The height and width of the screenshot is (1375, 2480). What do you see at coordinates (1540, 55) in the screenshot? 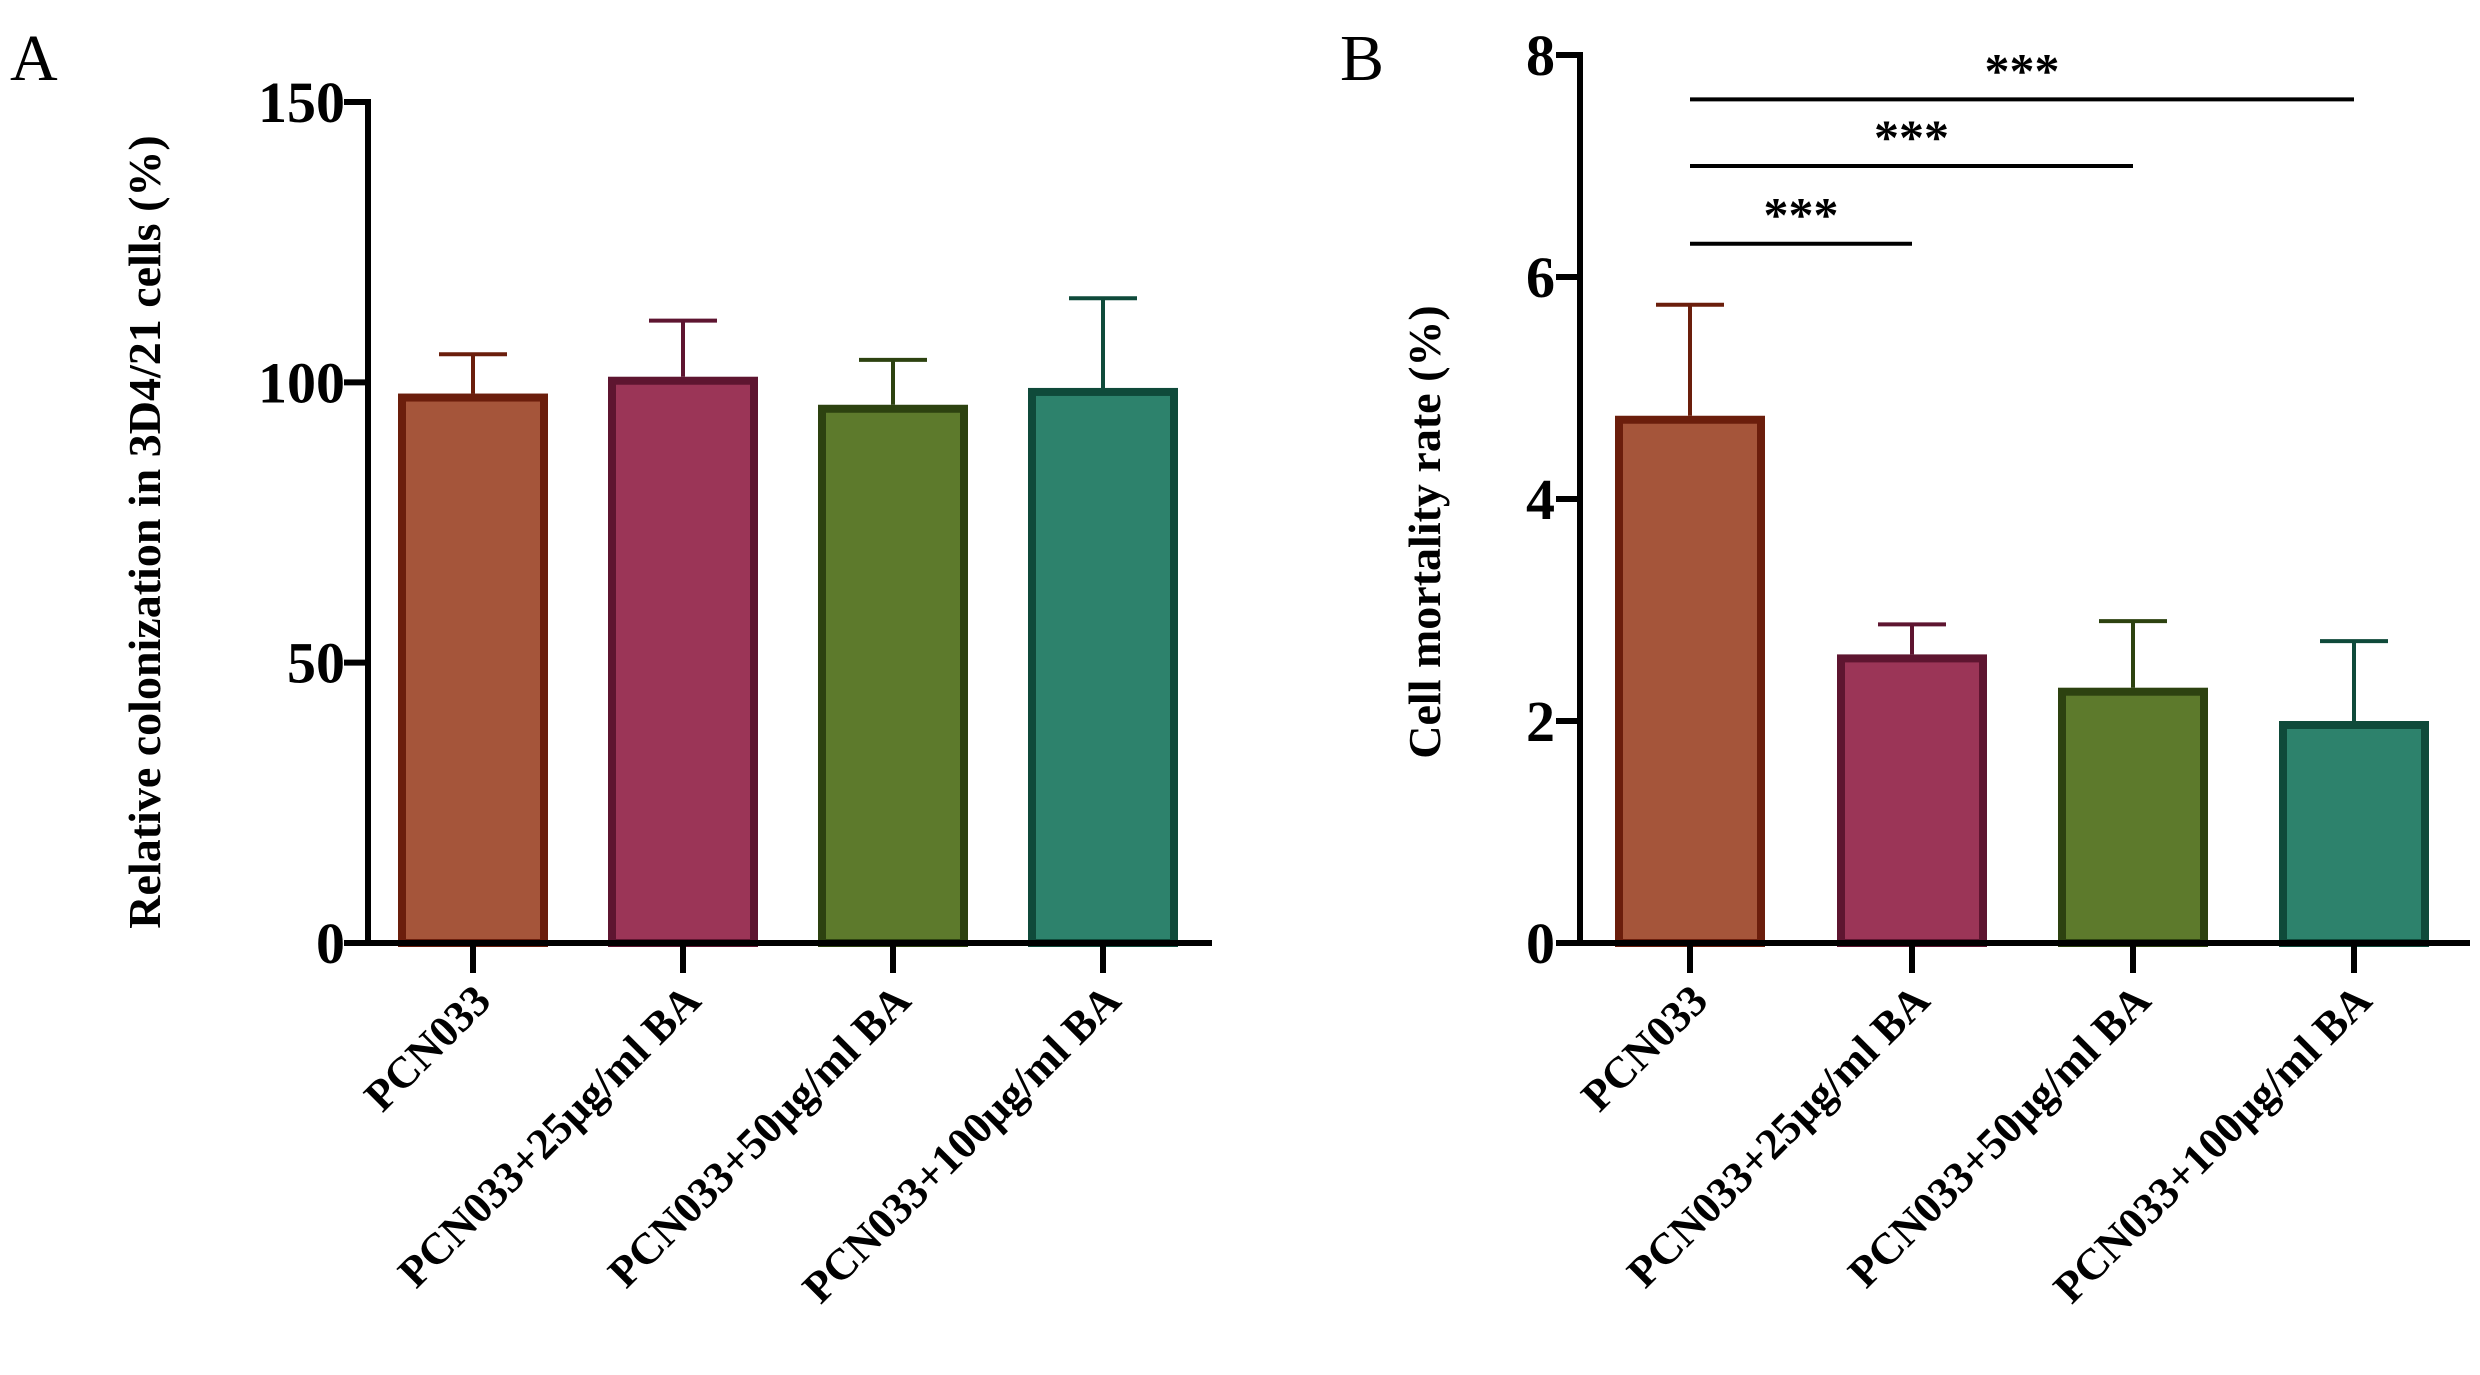
I see `panel-b-y-tick-label: 8` at bounding box center [1540, 55].